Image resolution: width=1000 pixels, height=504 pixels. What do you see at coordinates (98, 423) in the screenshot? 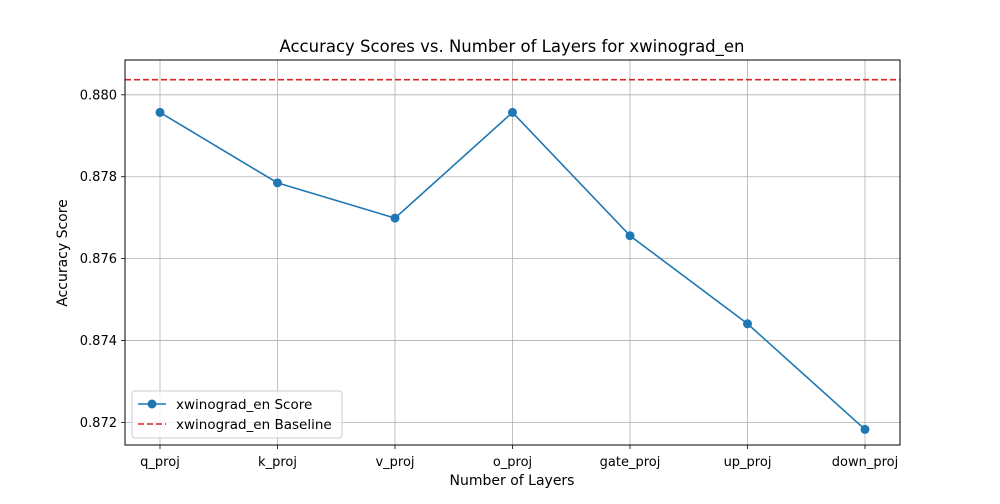
I see `y-tick-label: 0.872` at bounding box center [98, 423].